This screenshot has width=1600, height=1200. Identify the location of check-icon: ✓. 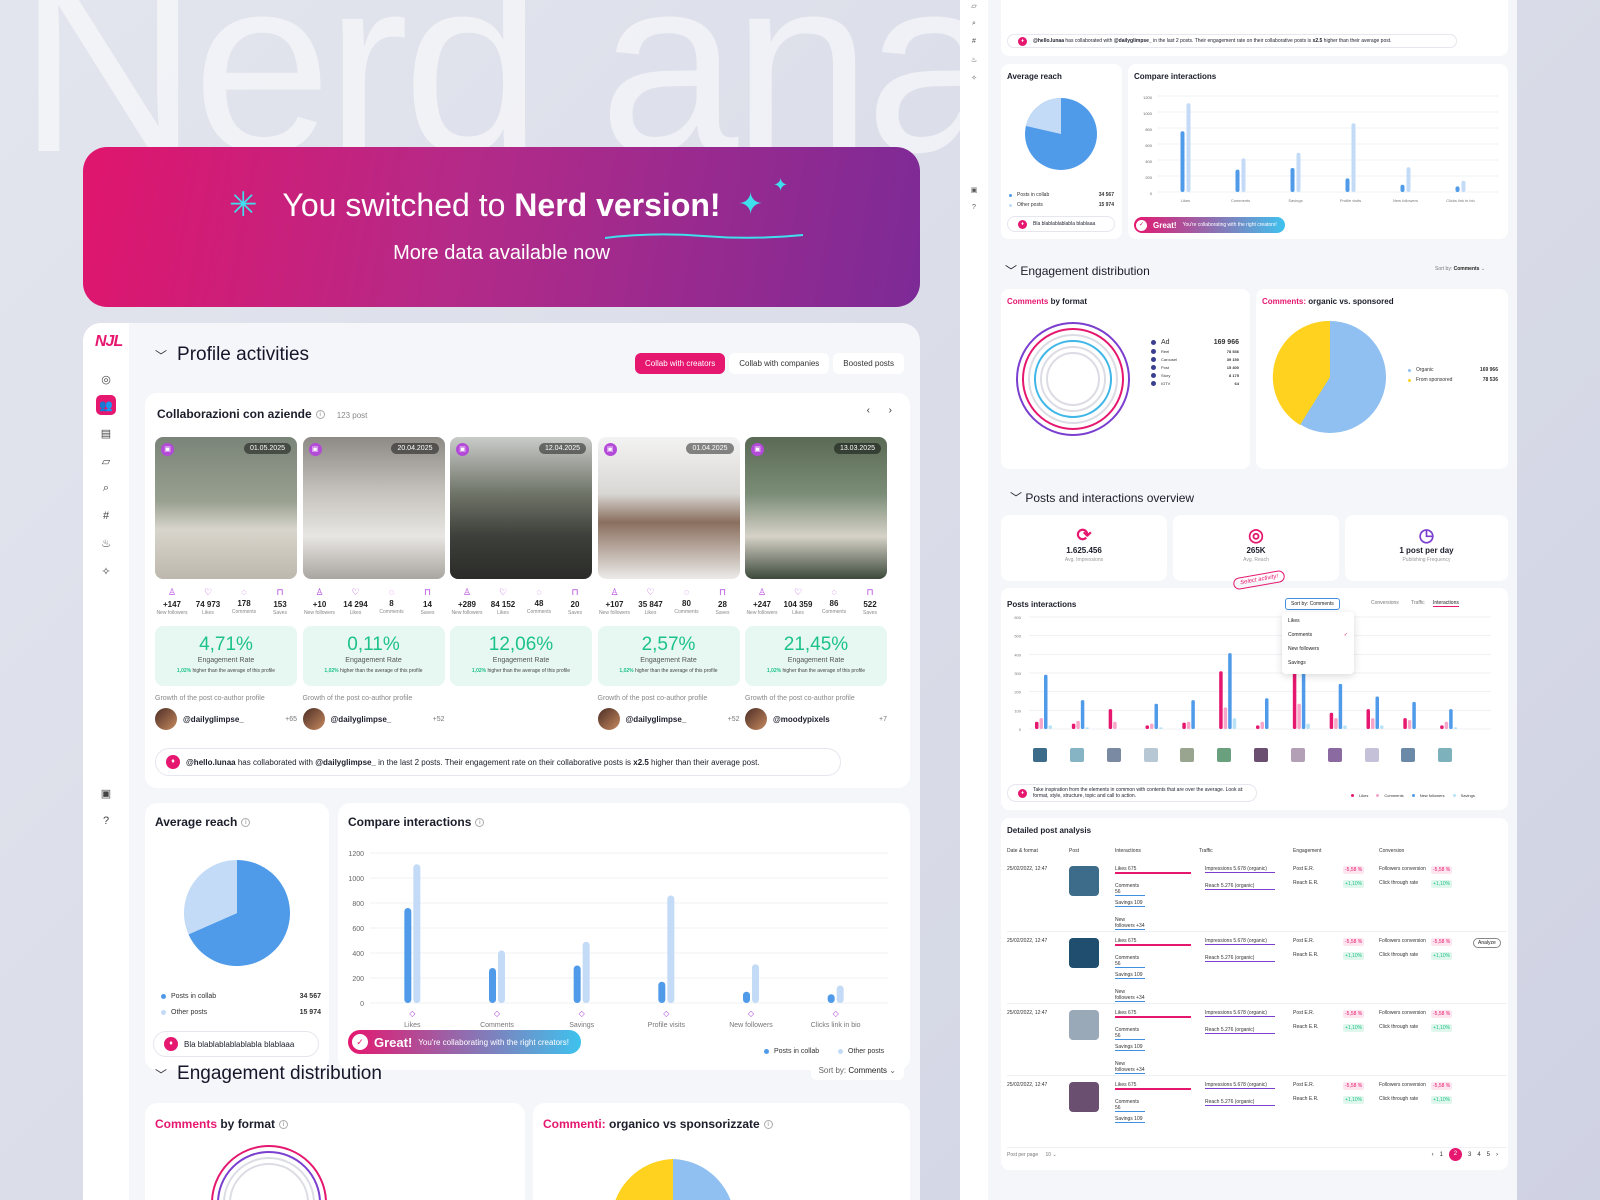
(360, 1042).